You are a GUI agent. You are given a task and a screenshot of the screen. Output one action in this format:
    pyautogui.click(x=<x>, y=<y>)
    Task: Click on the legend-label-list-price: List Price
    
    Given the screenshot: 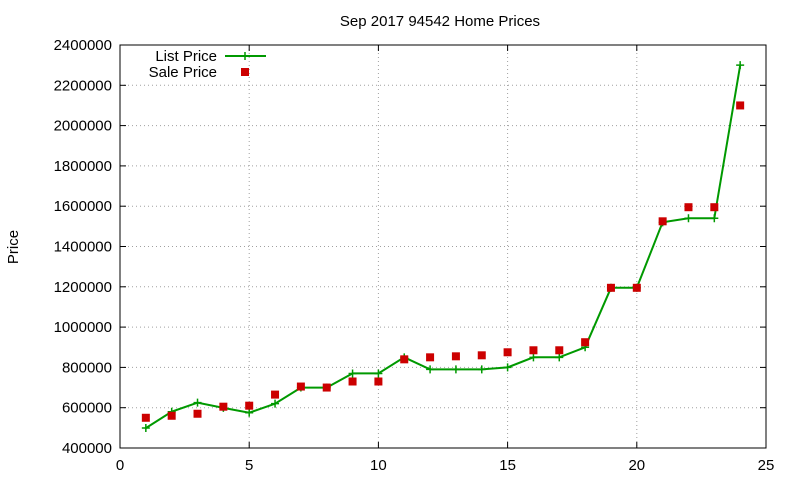 What is the action you would take?
    pyautogui.click(x=186, y=56)
    